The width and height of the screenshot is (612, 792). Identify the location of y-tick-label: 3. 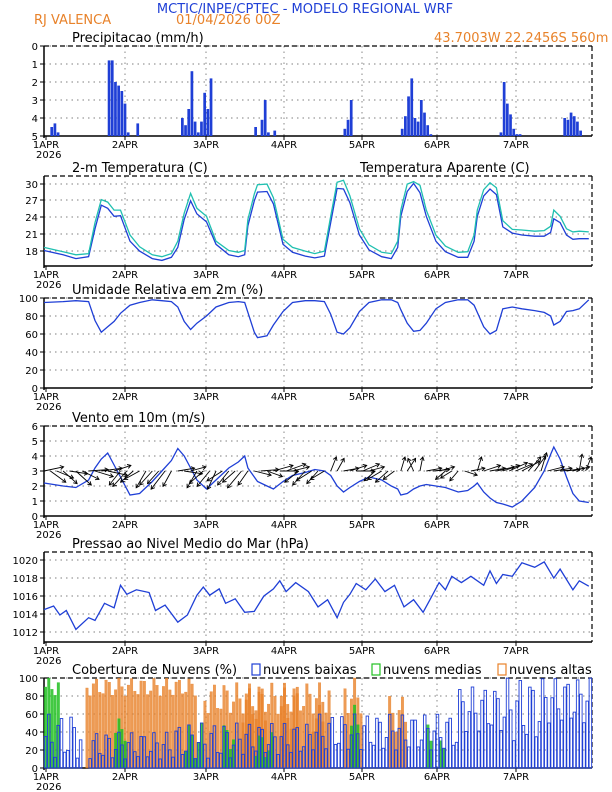
(35, 472).